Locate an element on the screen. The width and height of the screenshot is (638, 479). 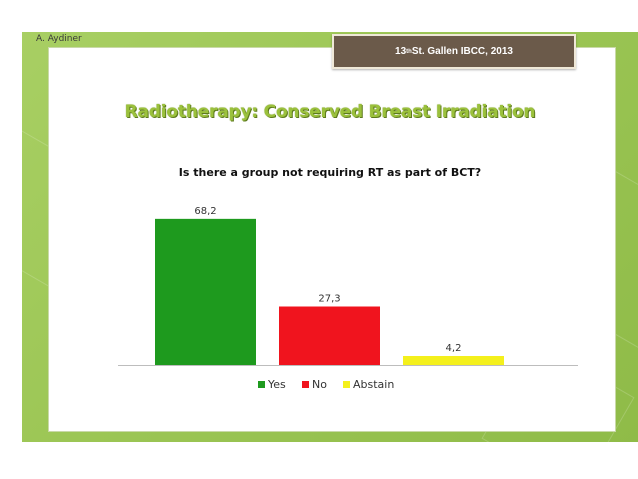
value-label-no: 27,3 is located at coordinates (329, 299).